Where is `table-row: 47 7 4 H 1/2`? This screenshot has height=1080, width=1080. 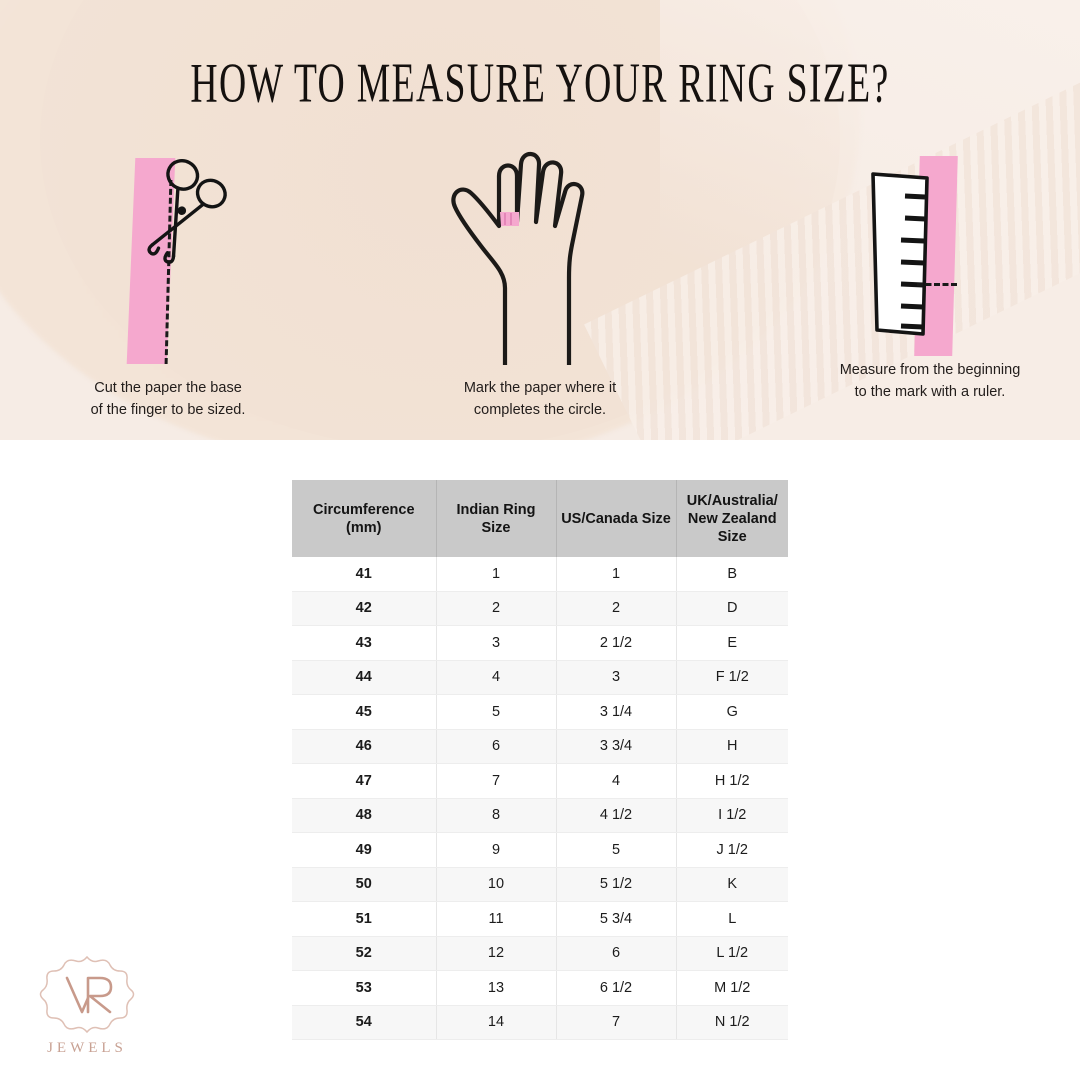
table-row: 47 7 4 H 1/2 is located at coordinates (540, 781).